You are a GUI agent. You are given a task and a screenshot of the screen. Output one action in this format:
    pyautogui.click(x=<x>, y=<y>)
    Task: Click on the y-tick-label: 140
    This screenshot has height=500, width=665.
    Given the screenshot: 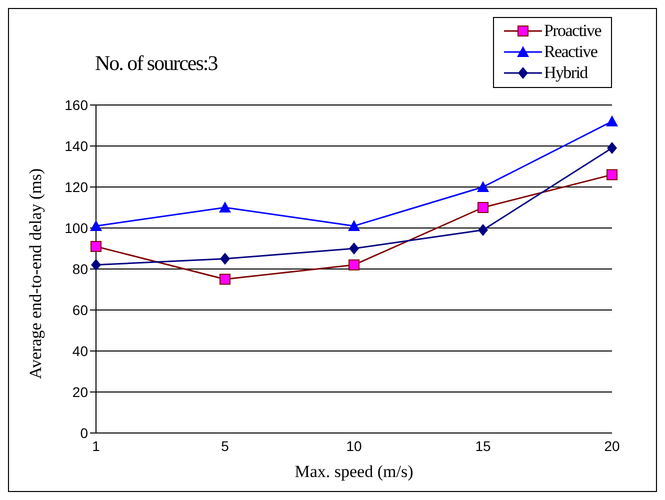 What is the action you would take?
    pyautogui.click(x=76, y=146)
    